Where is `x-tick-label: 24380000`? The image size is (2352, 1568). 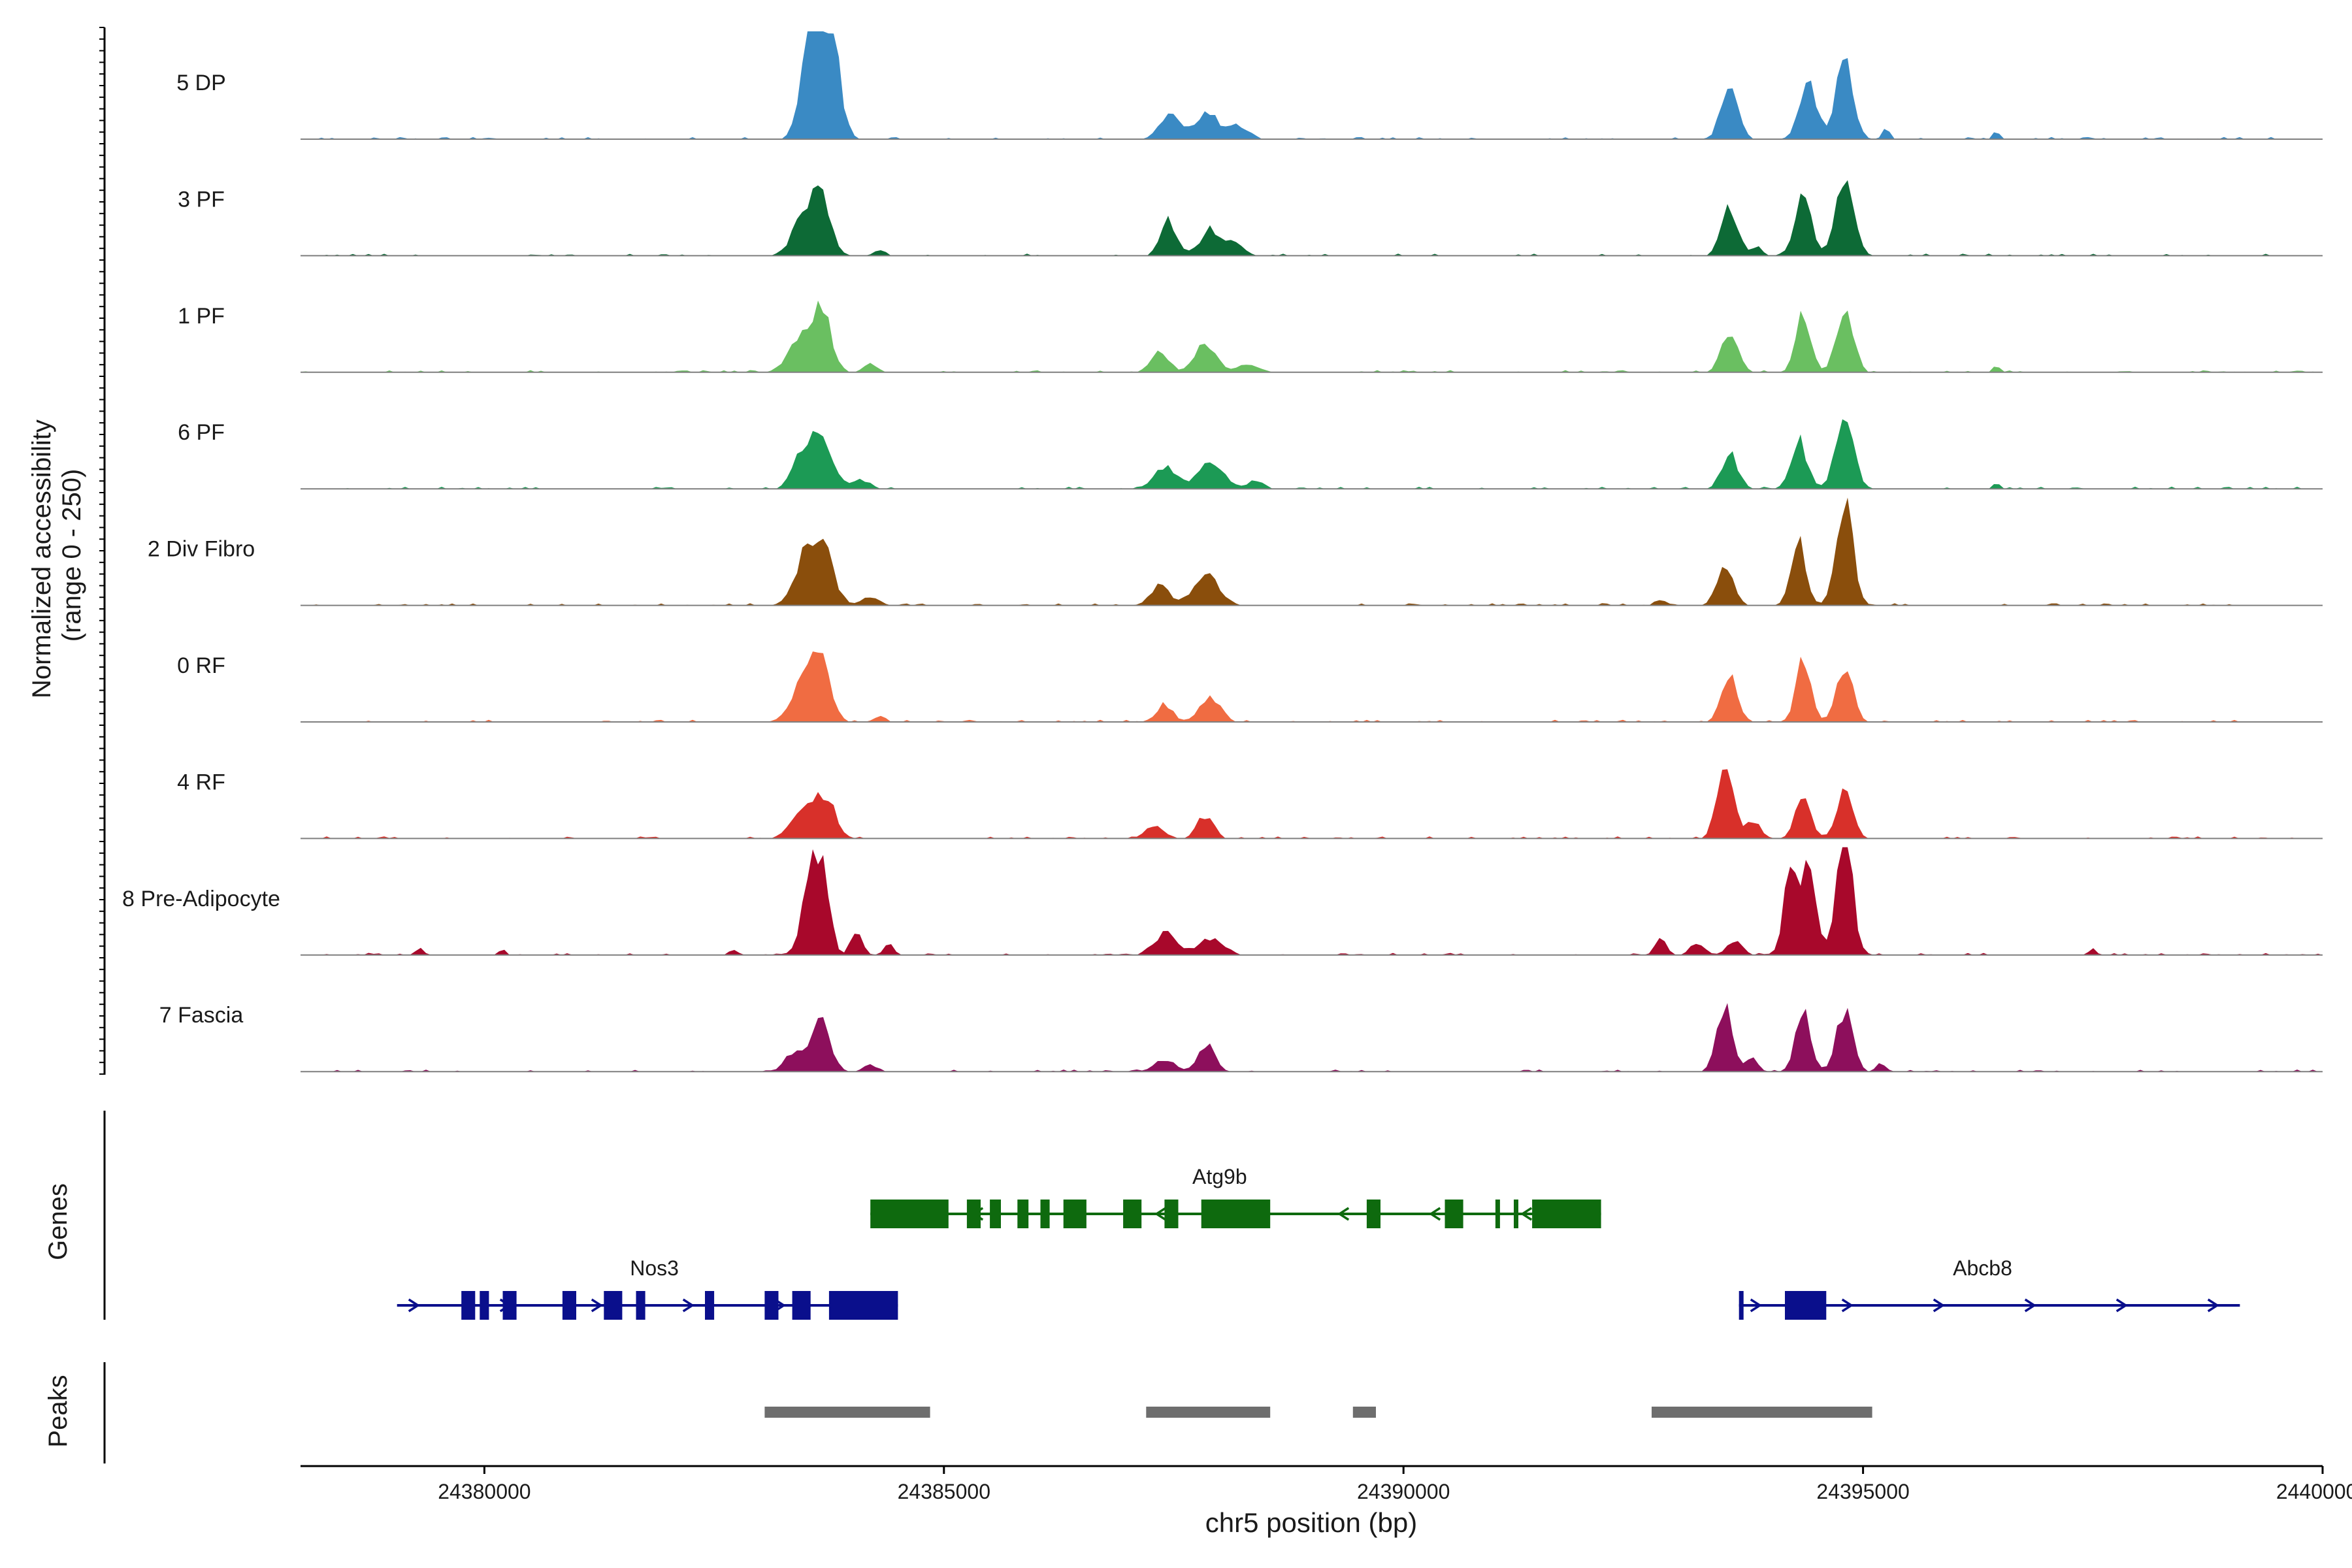
x-tick-label: 24380000 is located at coordinates (484, 1491).